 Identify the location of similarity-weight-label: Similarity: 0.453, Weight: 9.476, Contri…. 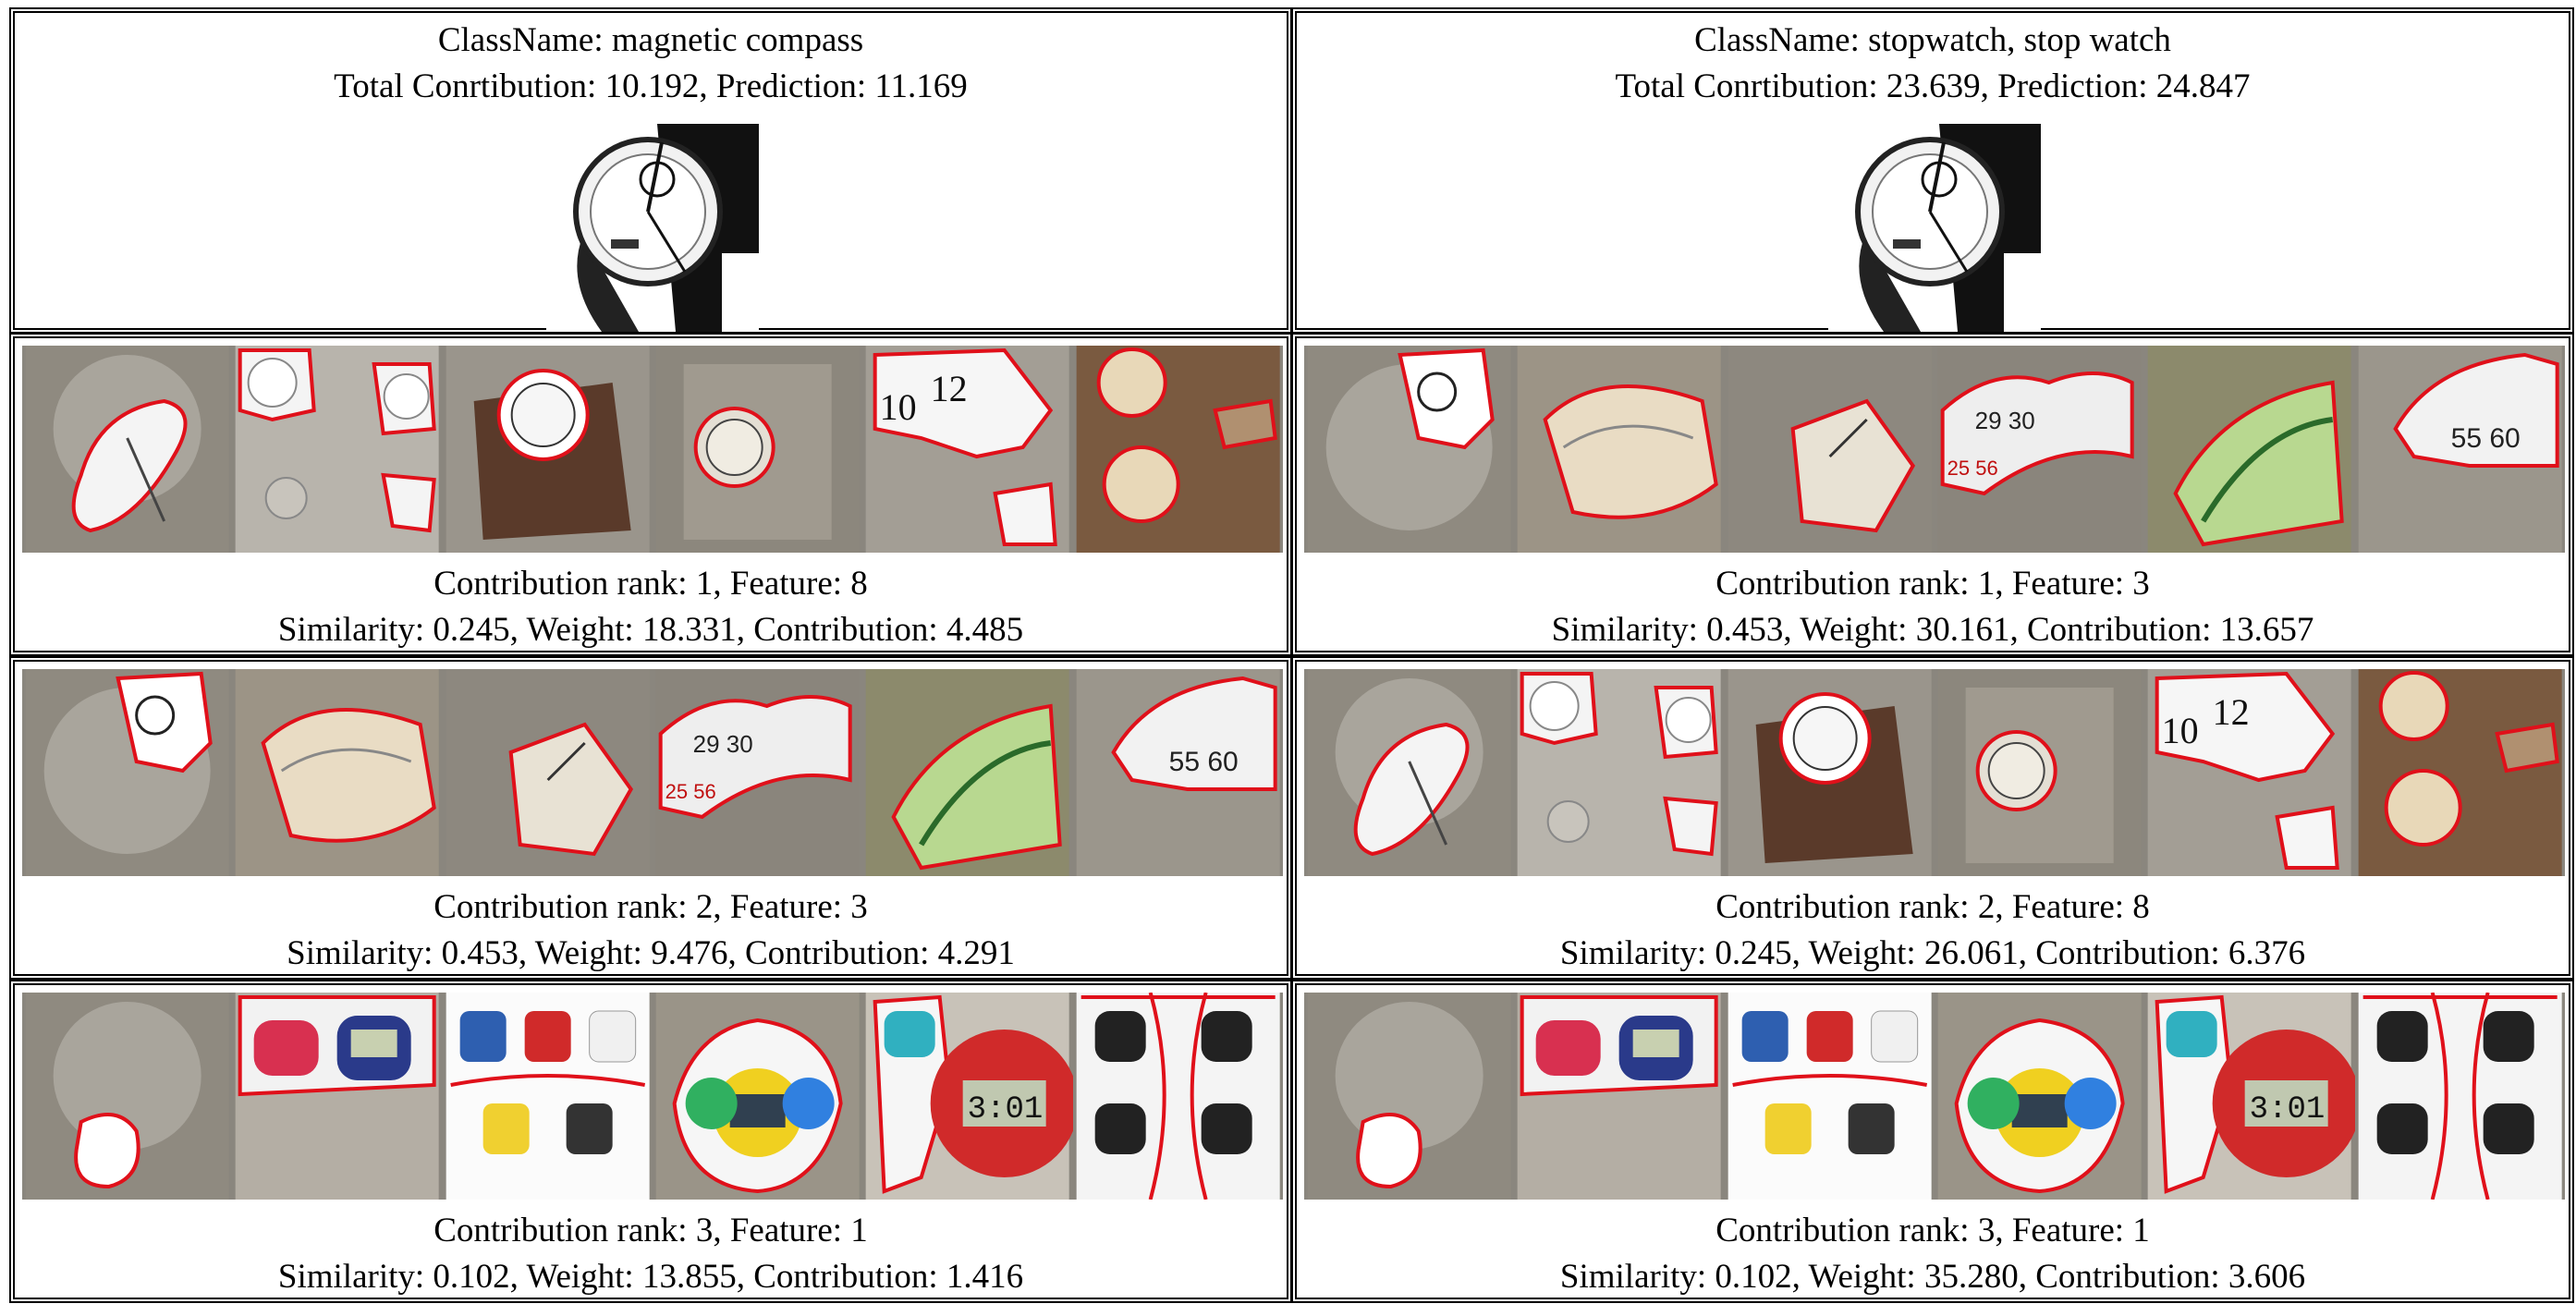
(651, 953).